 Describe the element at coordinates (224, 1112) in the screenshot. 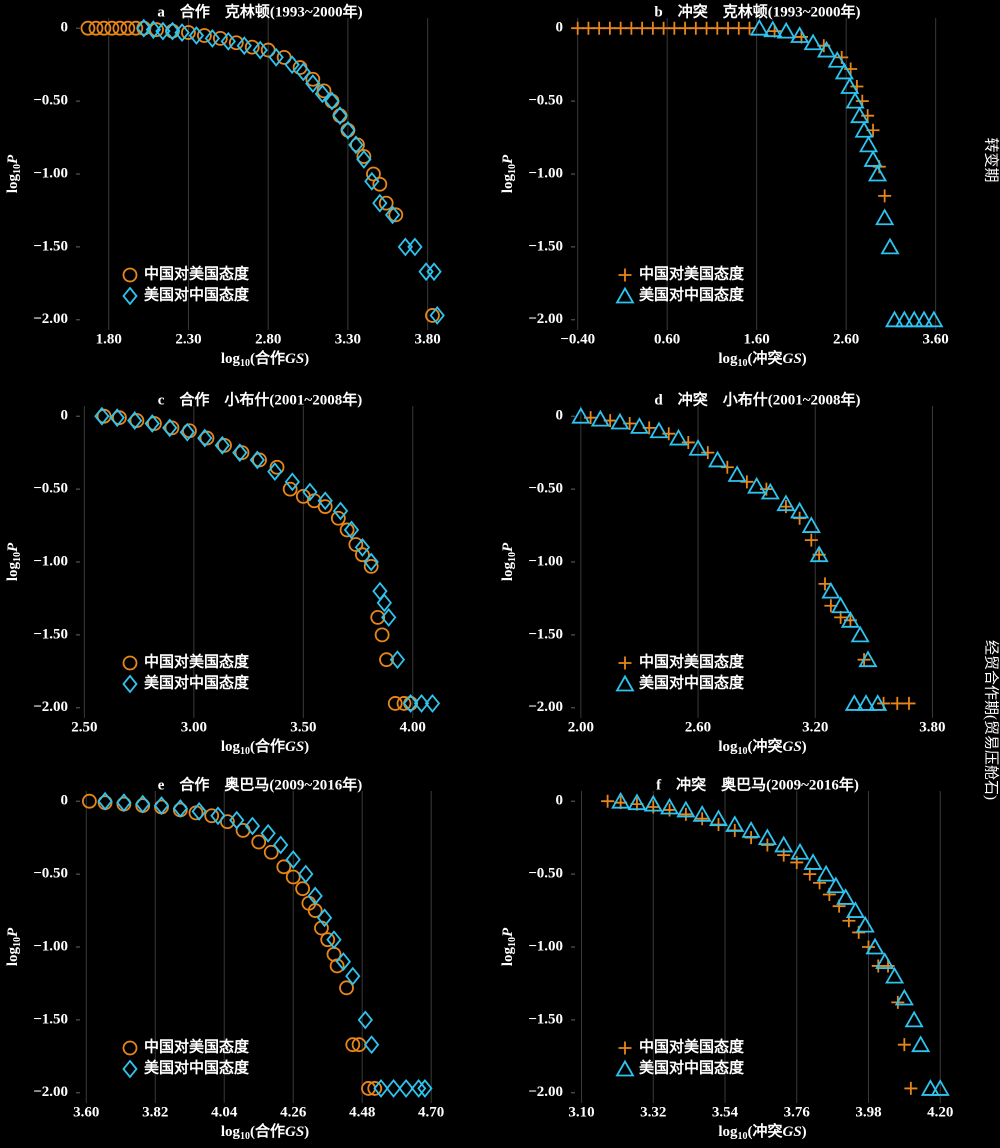

I see `x-tick-label: 4.04` at that location.